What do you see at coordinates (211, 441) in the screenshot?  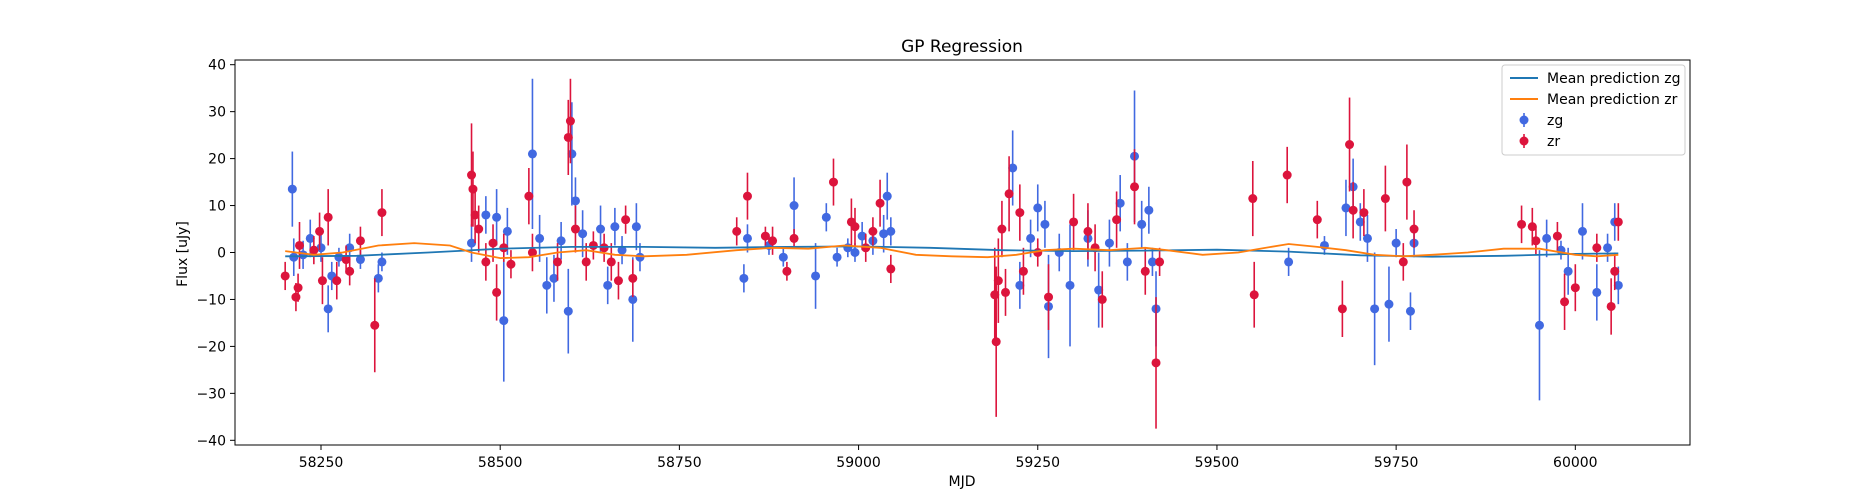 I see `y-tick-label: −40` at bounding box center [211, 441].